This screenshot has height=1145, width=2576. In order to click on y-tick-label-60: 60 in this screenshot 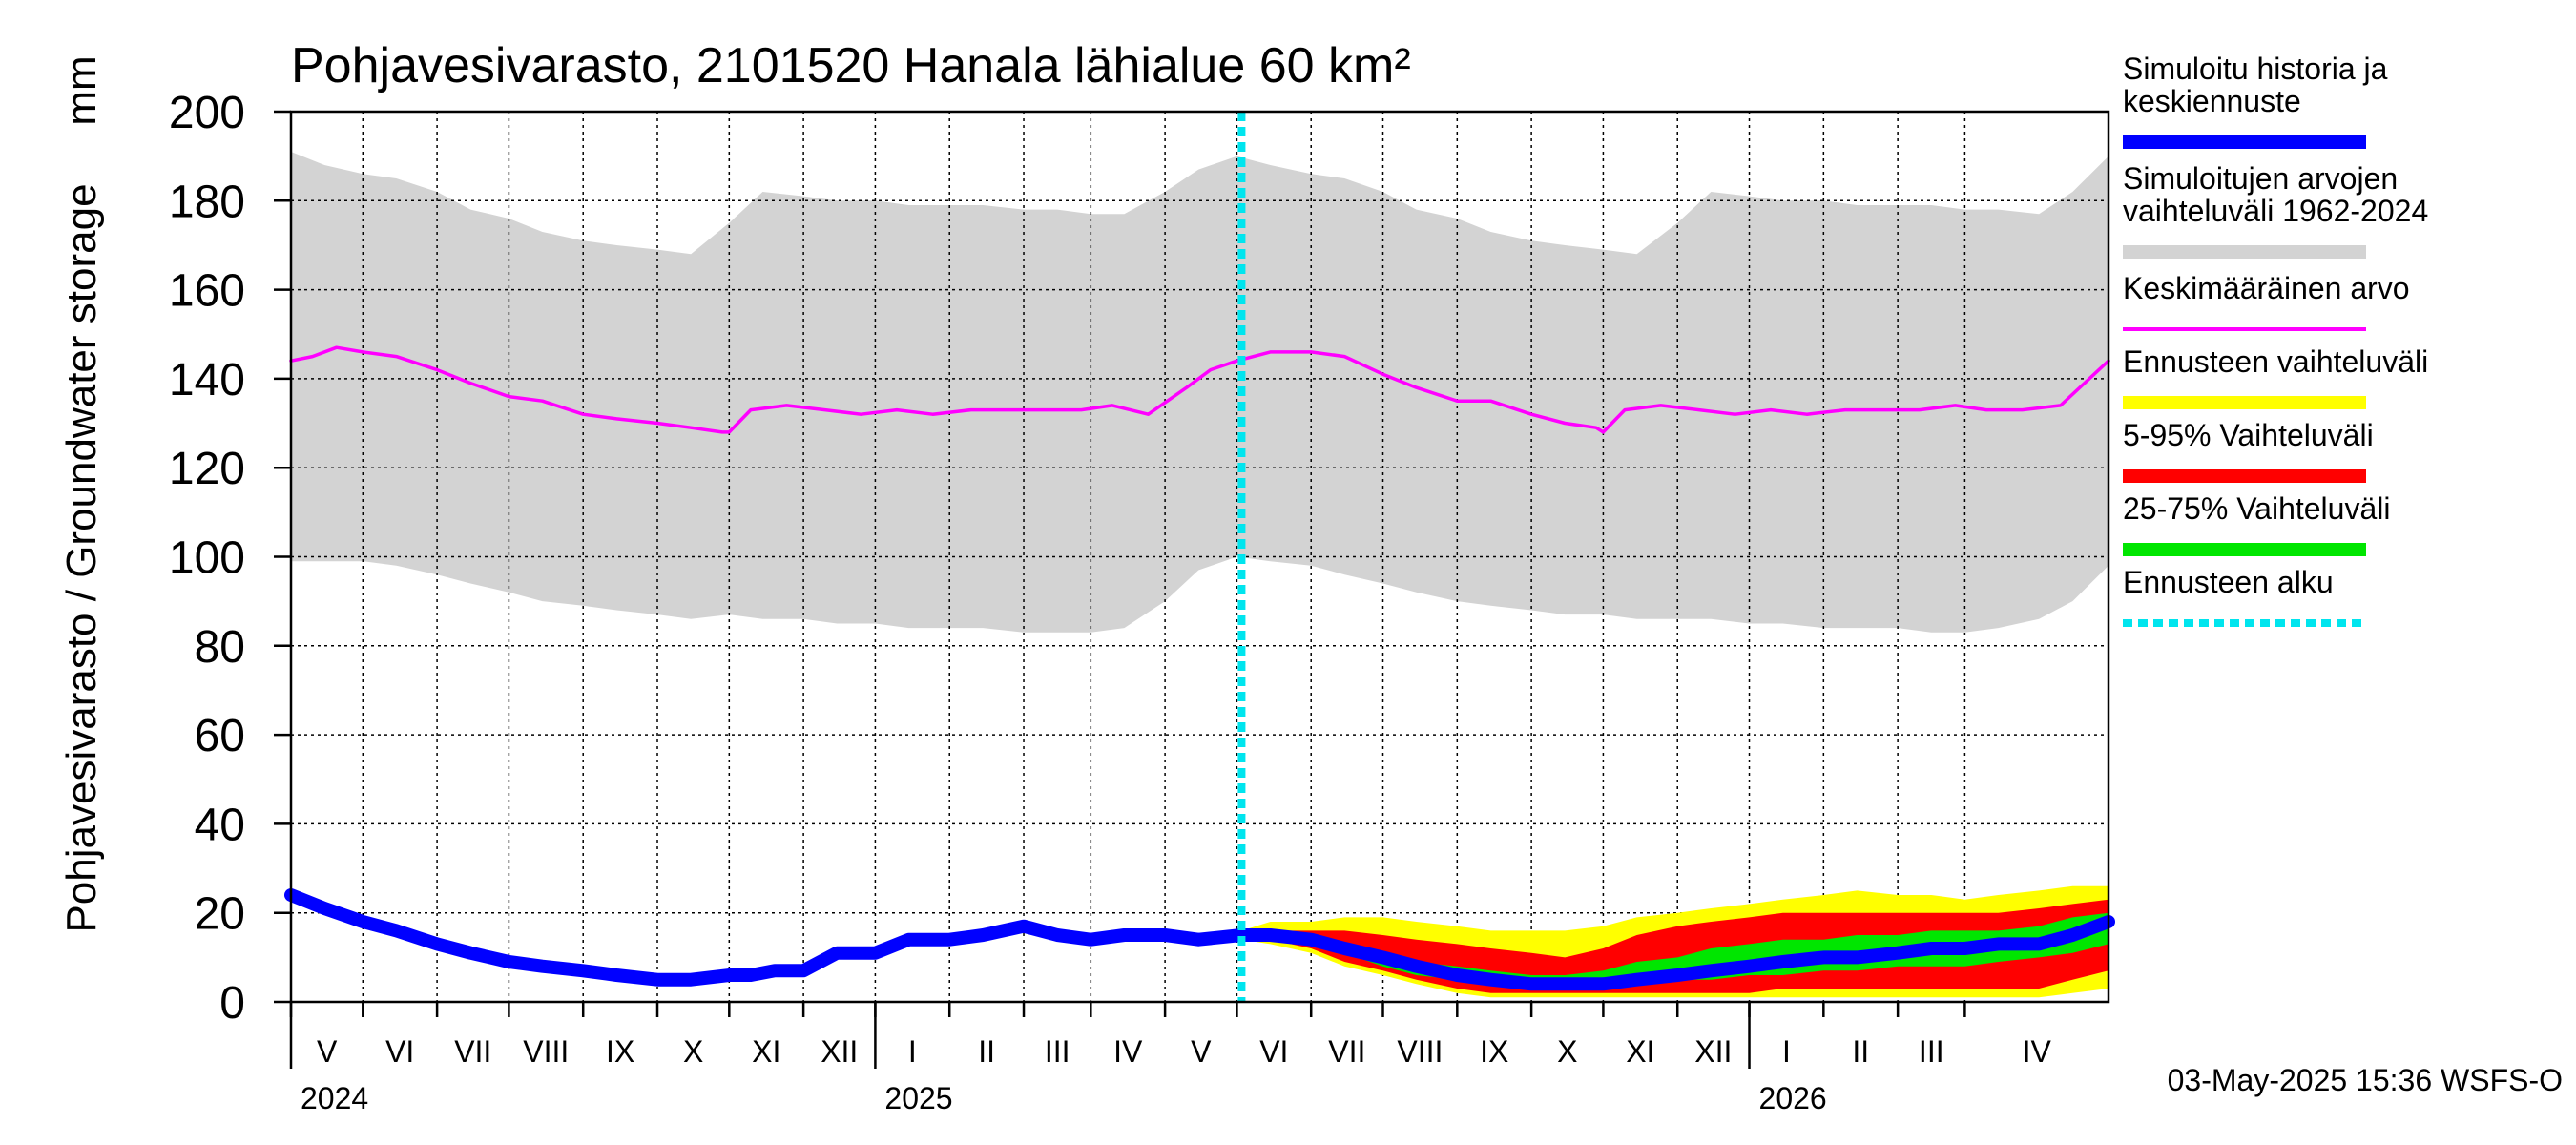, I will do `click(220, 736)`.